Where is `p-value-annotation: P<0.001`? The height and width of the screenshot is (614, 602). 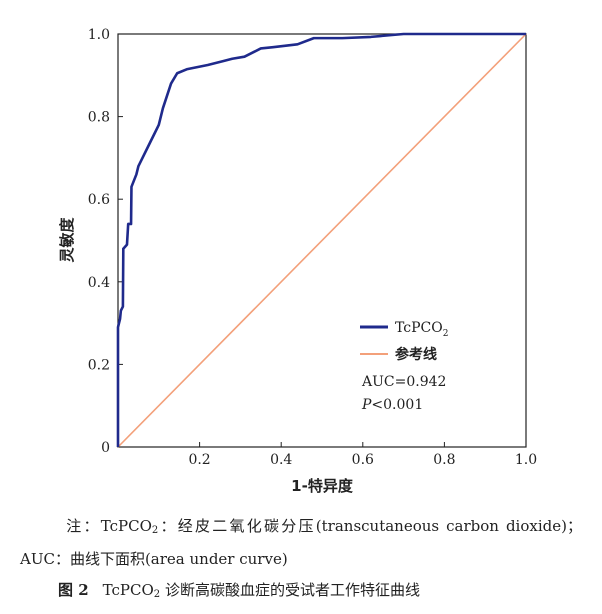 p-value-annotation: P<0.001 is located at coordinates (392, 405).